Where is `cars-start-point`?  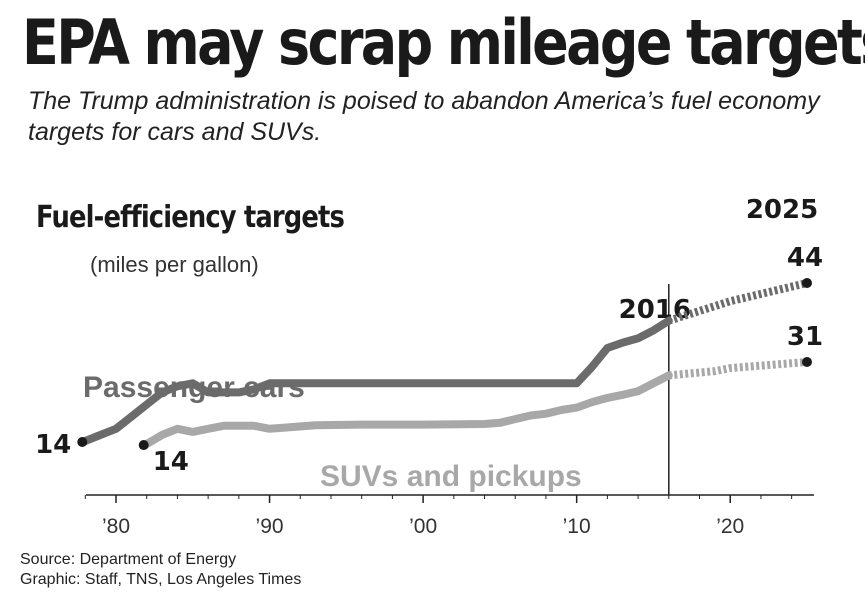 cars-start-point is located at coordinates (82, 442).